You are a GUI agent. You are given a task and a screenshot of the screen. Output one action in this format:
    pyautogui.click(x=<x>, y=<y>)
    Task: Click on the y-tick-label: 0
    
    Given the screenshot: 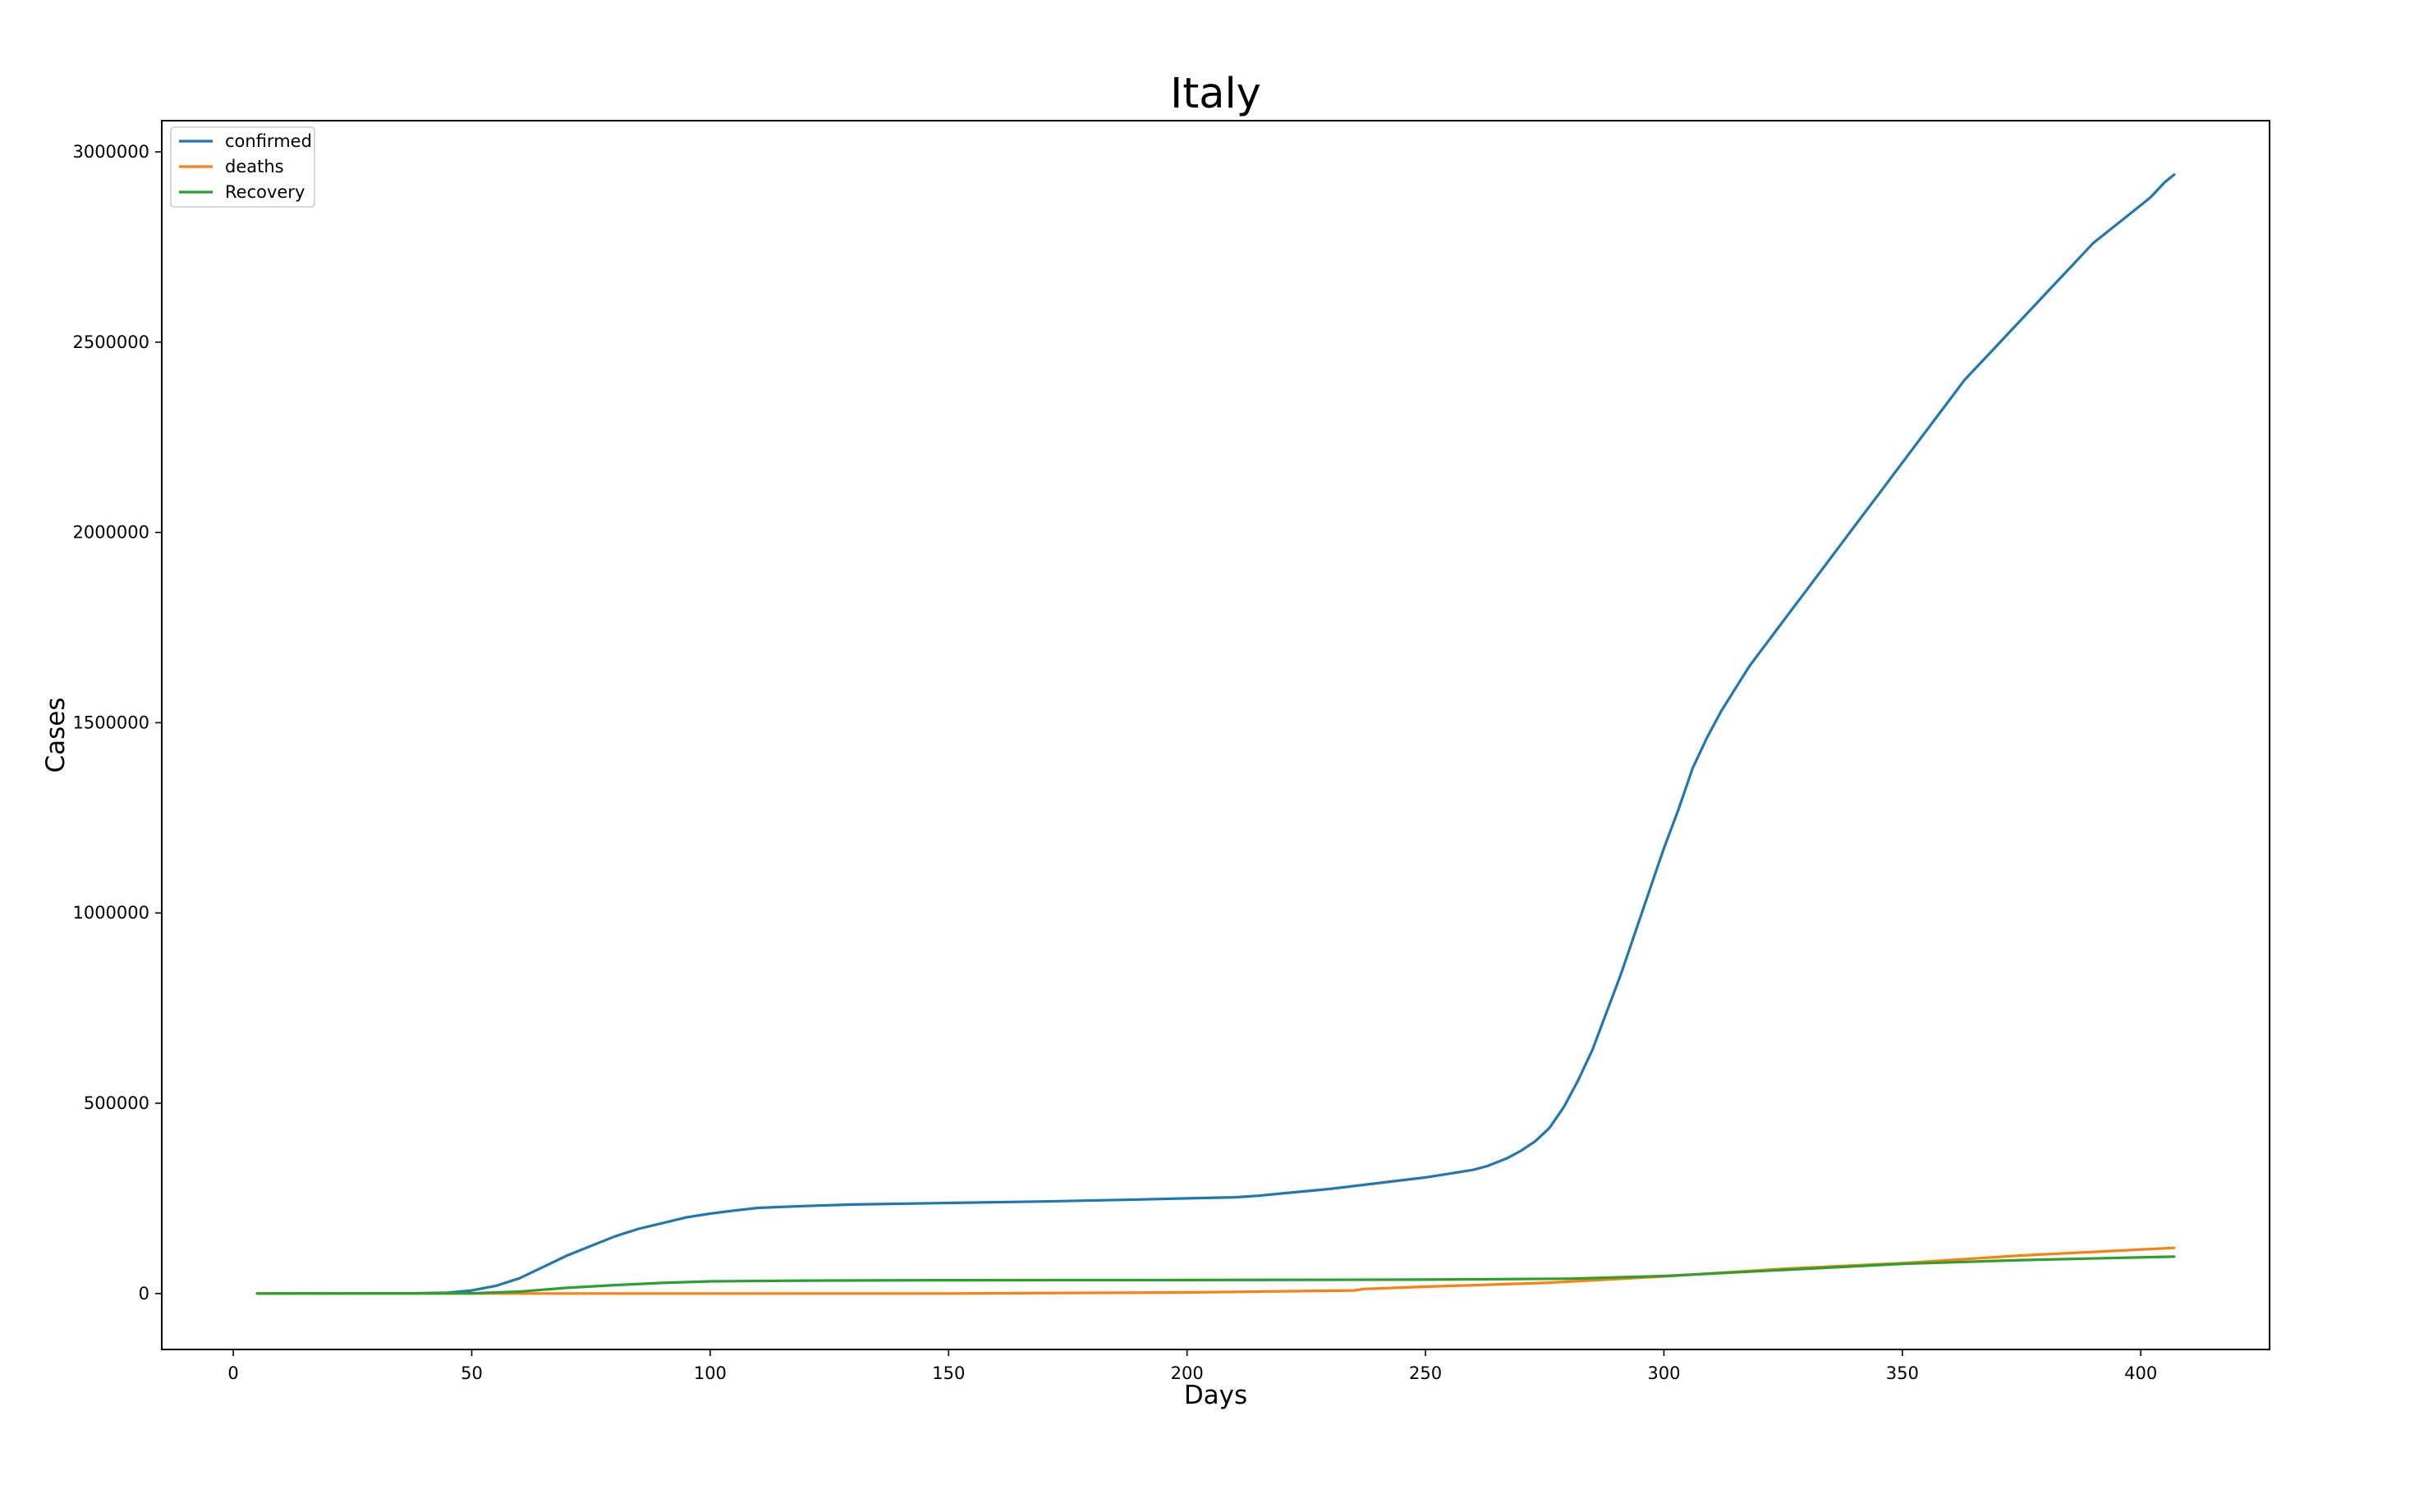 What is the action you would take?
    pyautogui.click(x=144, y=1294)
    